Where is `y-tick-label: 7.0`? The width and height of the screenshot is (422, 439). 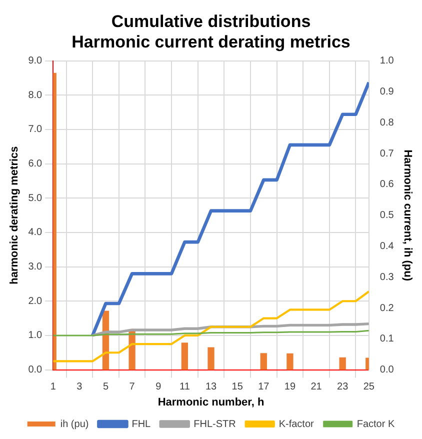
y-tick-label: 7.0 is located at coordinates (35, 130).